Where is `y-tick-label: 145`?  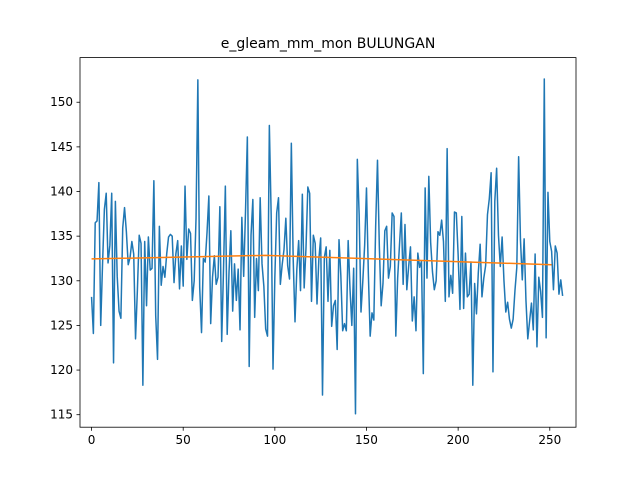 y-tick-label: 145 is located at coordinates (61, 147).